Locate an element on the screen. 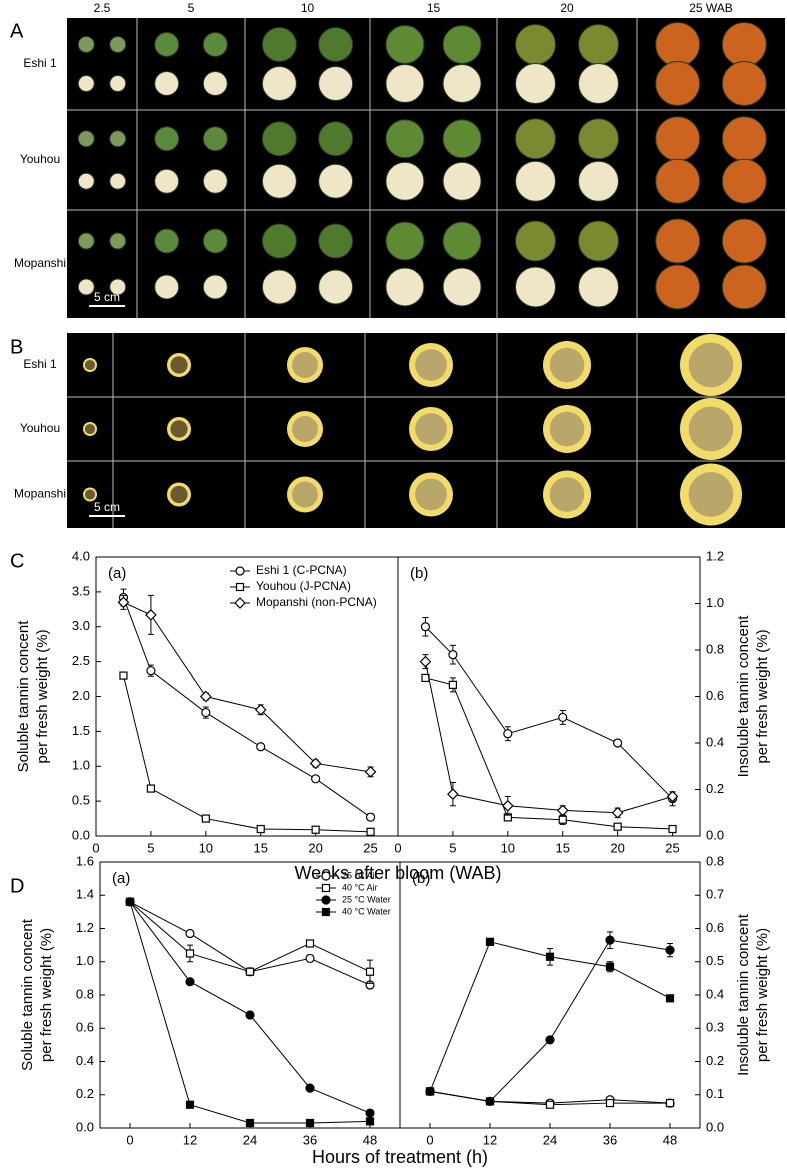 The width and height of the screenshot is (787, 1170). x-tick-label: 5 is located at coordinates (150, 847).